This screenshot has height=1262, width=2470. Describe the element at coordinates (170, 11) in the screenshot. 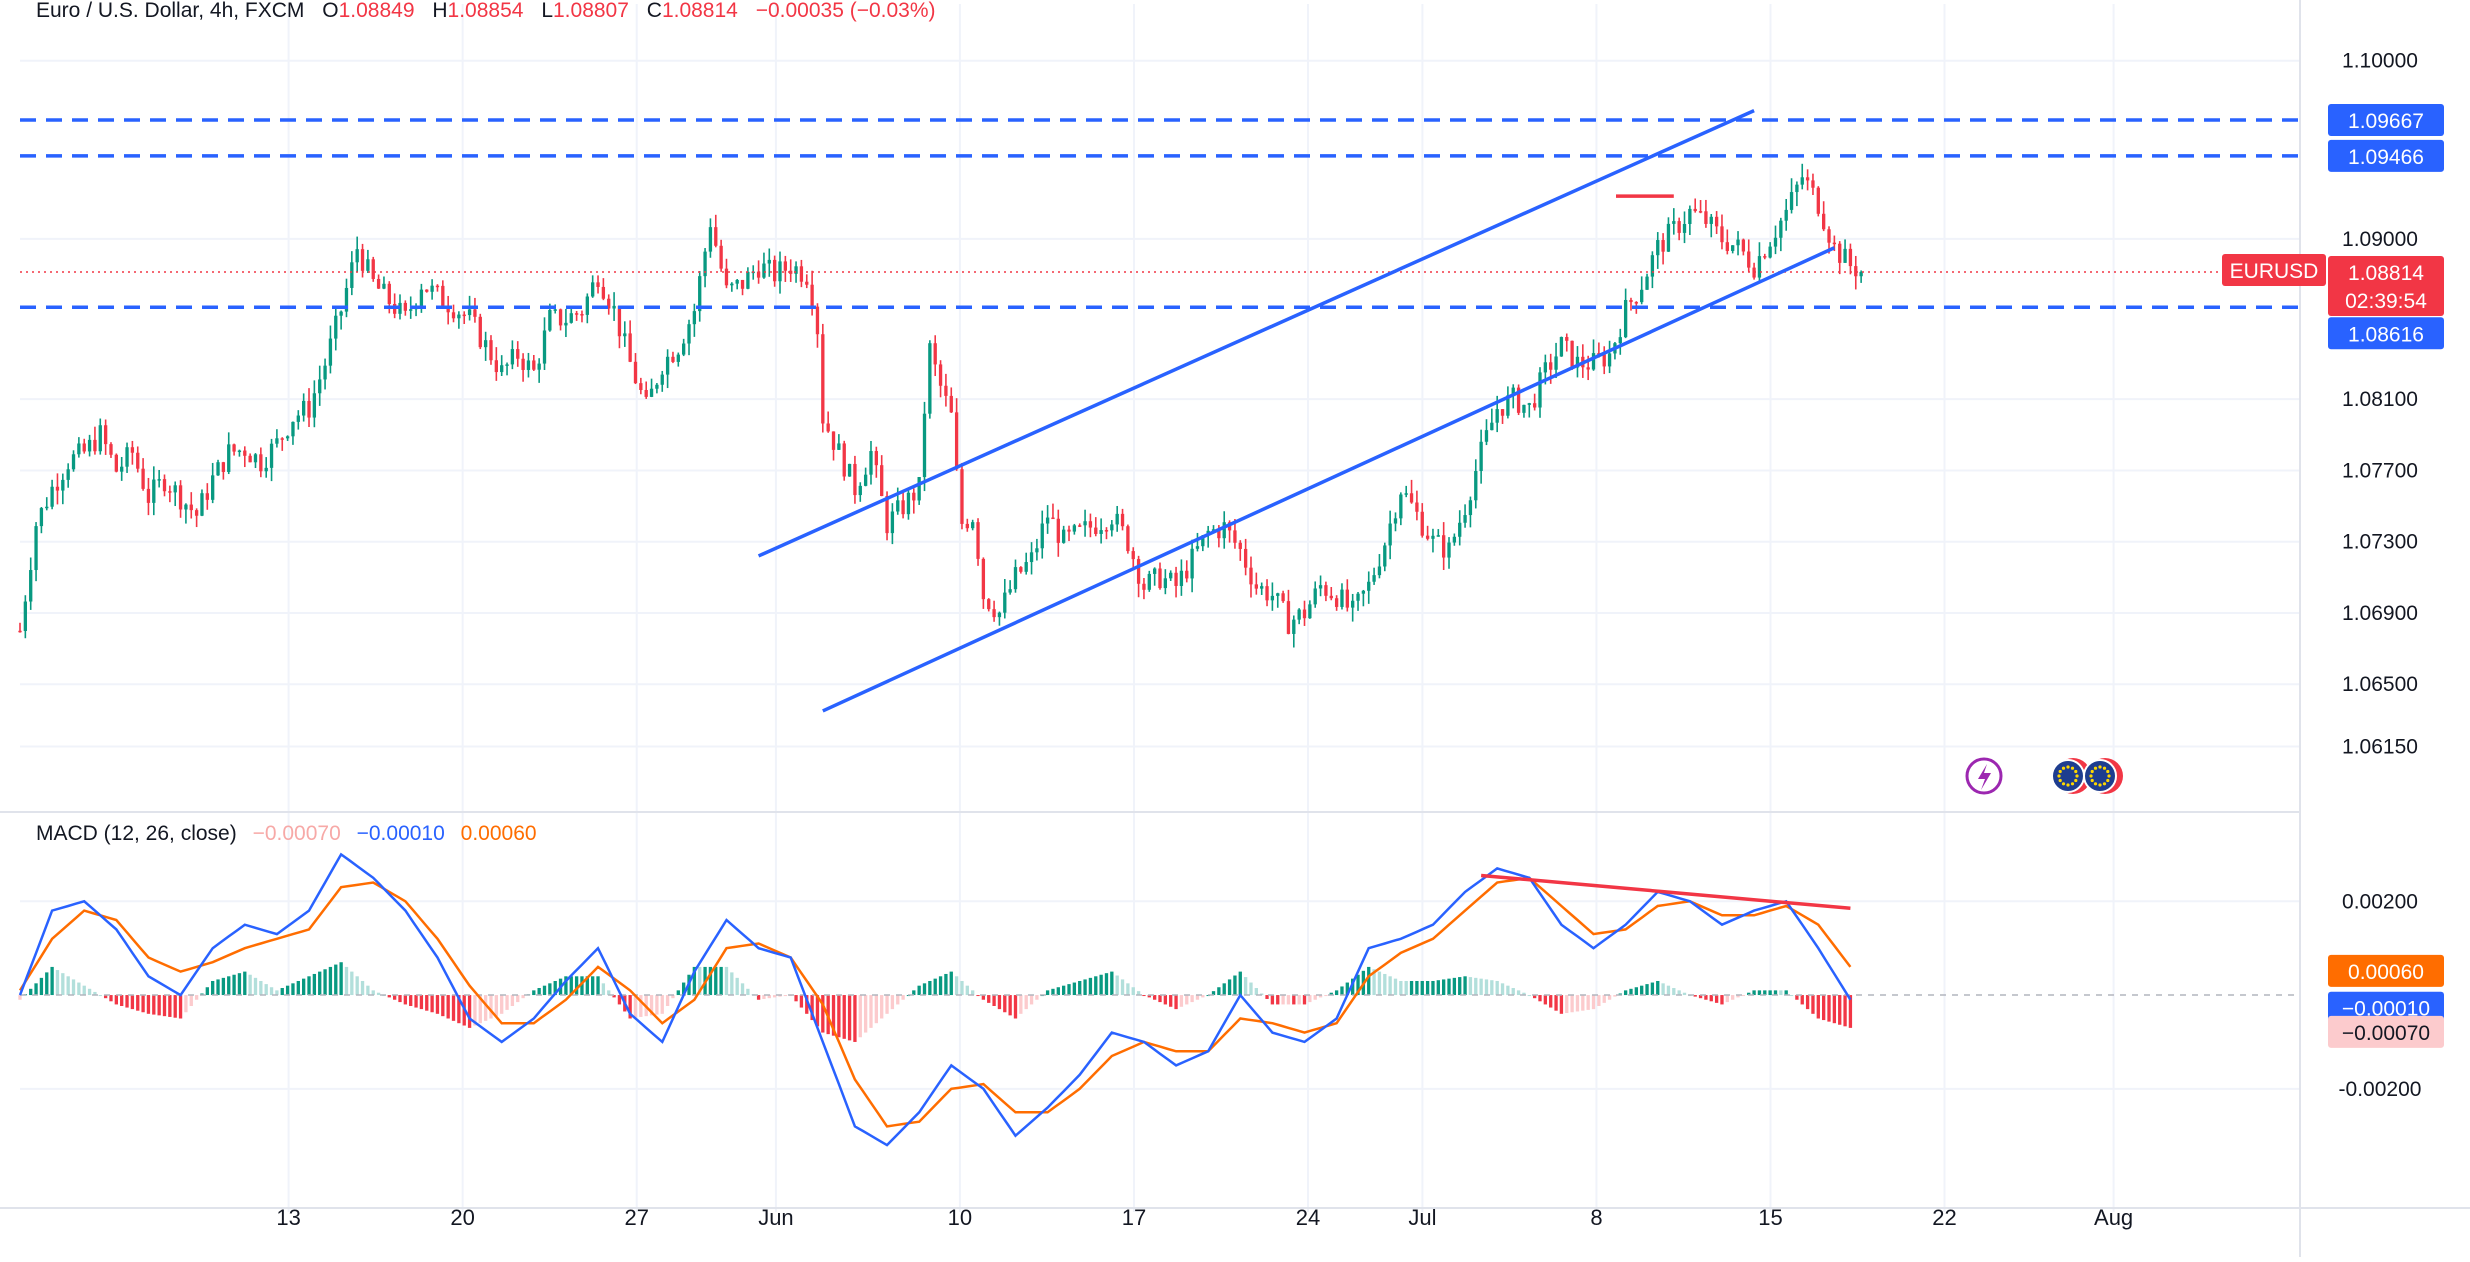

I see `symbol-description: Euro / U.S. Dollar, 4h, FXCM` at that location.